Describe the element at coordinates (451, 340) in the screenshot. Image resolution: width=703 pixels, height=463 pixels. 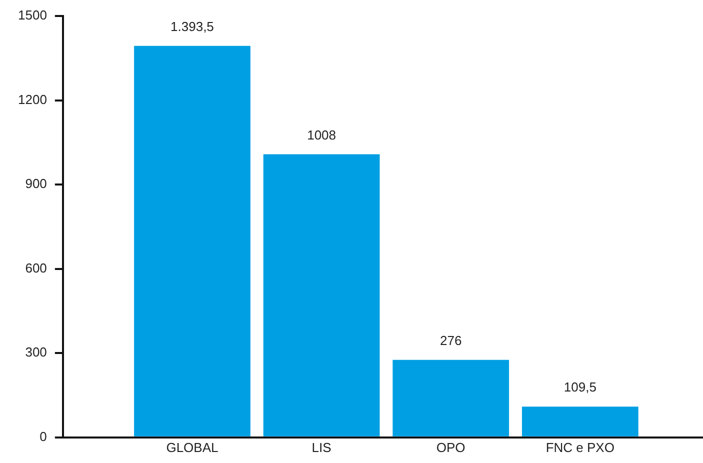
I see `data-label: 276` at that location.